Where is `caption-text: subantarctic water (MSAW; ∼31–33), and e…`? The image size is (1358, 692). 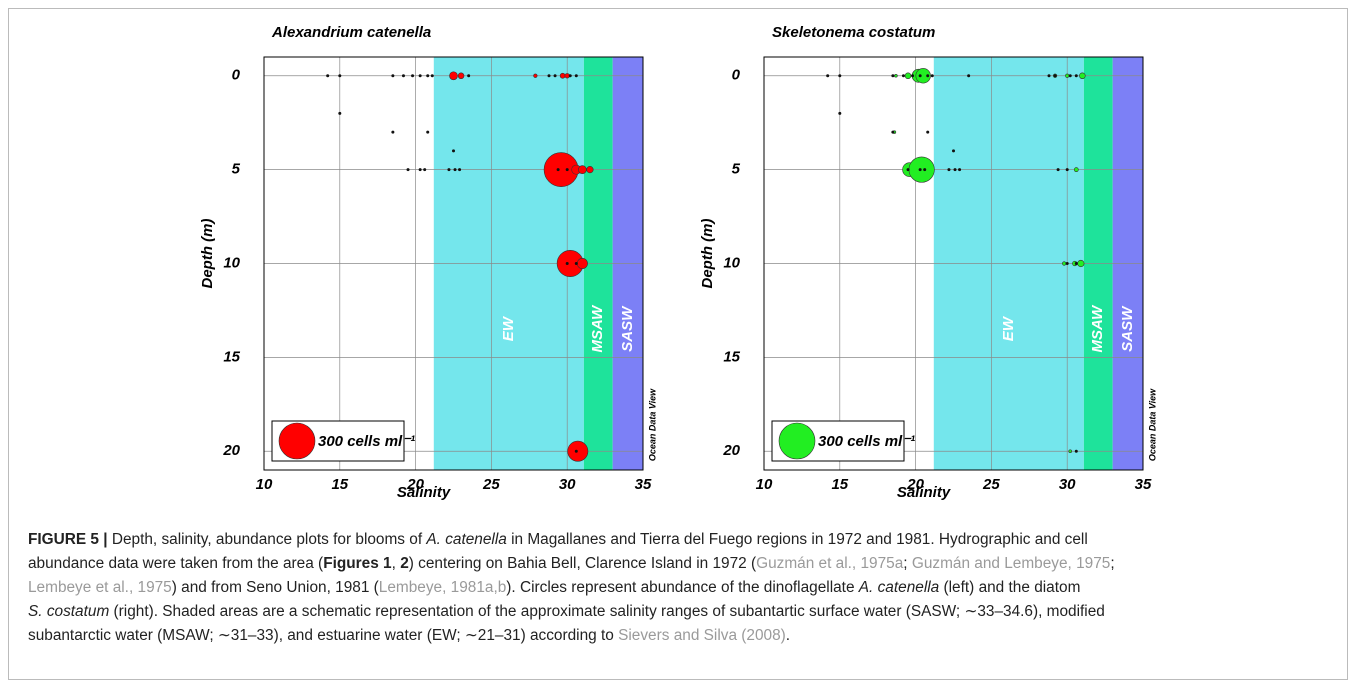 caption-text: subantarctic water (MSAW; ∼31–33), and e… is located at coordinates (323, 635).